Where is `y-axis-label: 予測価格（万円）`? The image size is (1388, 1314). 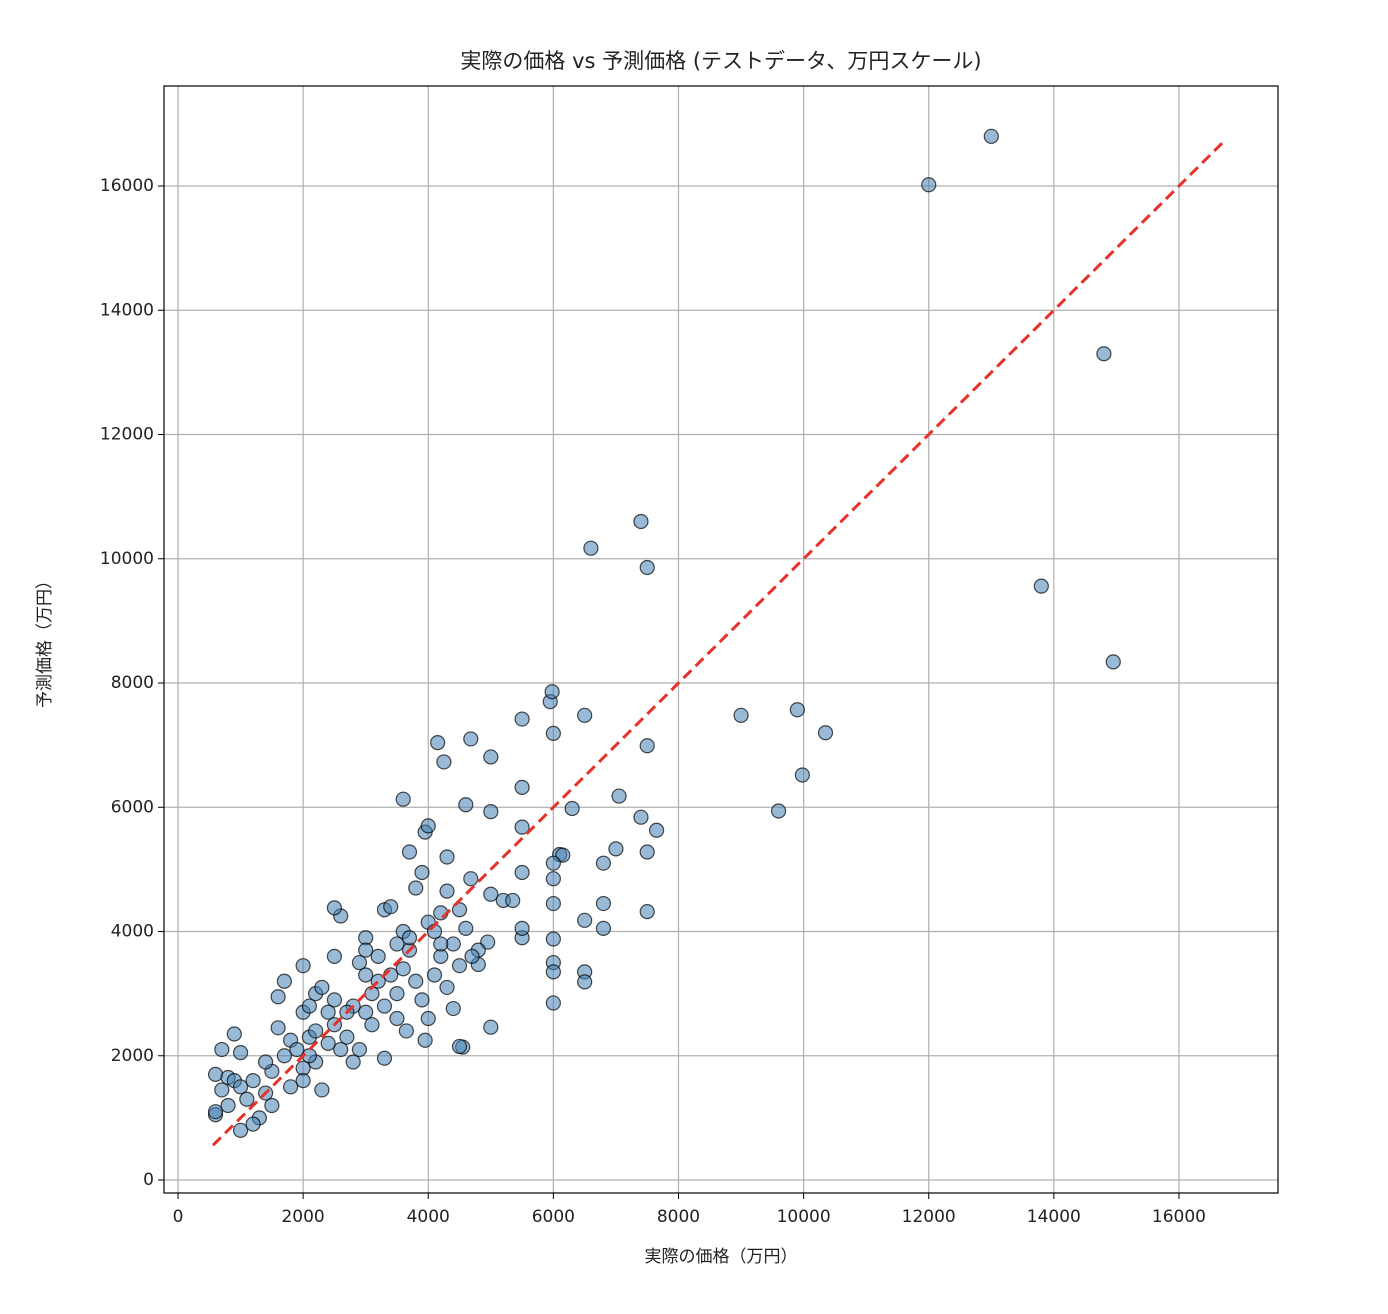
y-axis-label: 予測価格（万円） is located at coordinates (45, 640).